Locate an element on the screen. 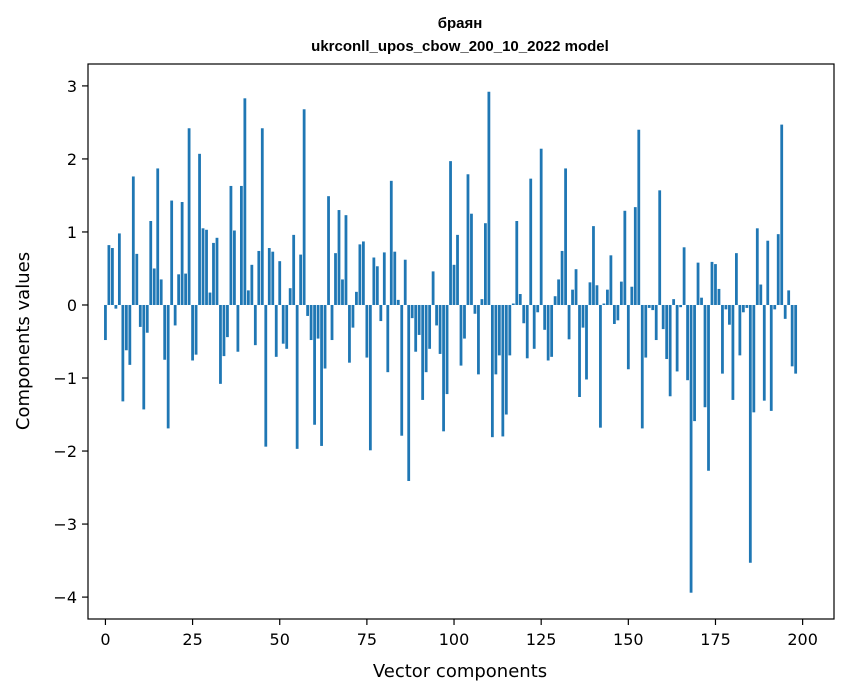 This screenshot has height=696, width=847. x-tick-label-50: 50 is located at coordinates (280, 639).